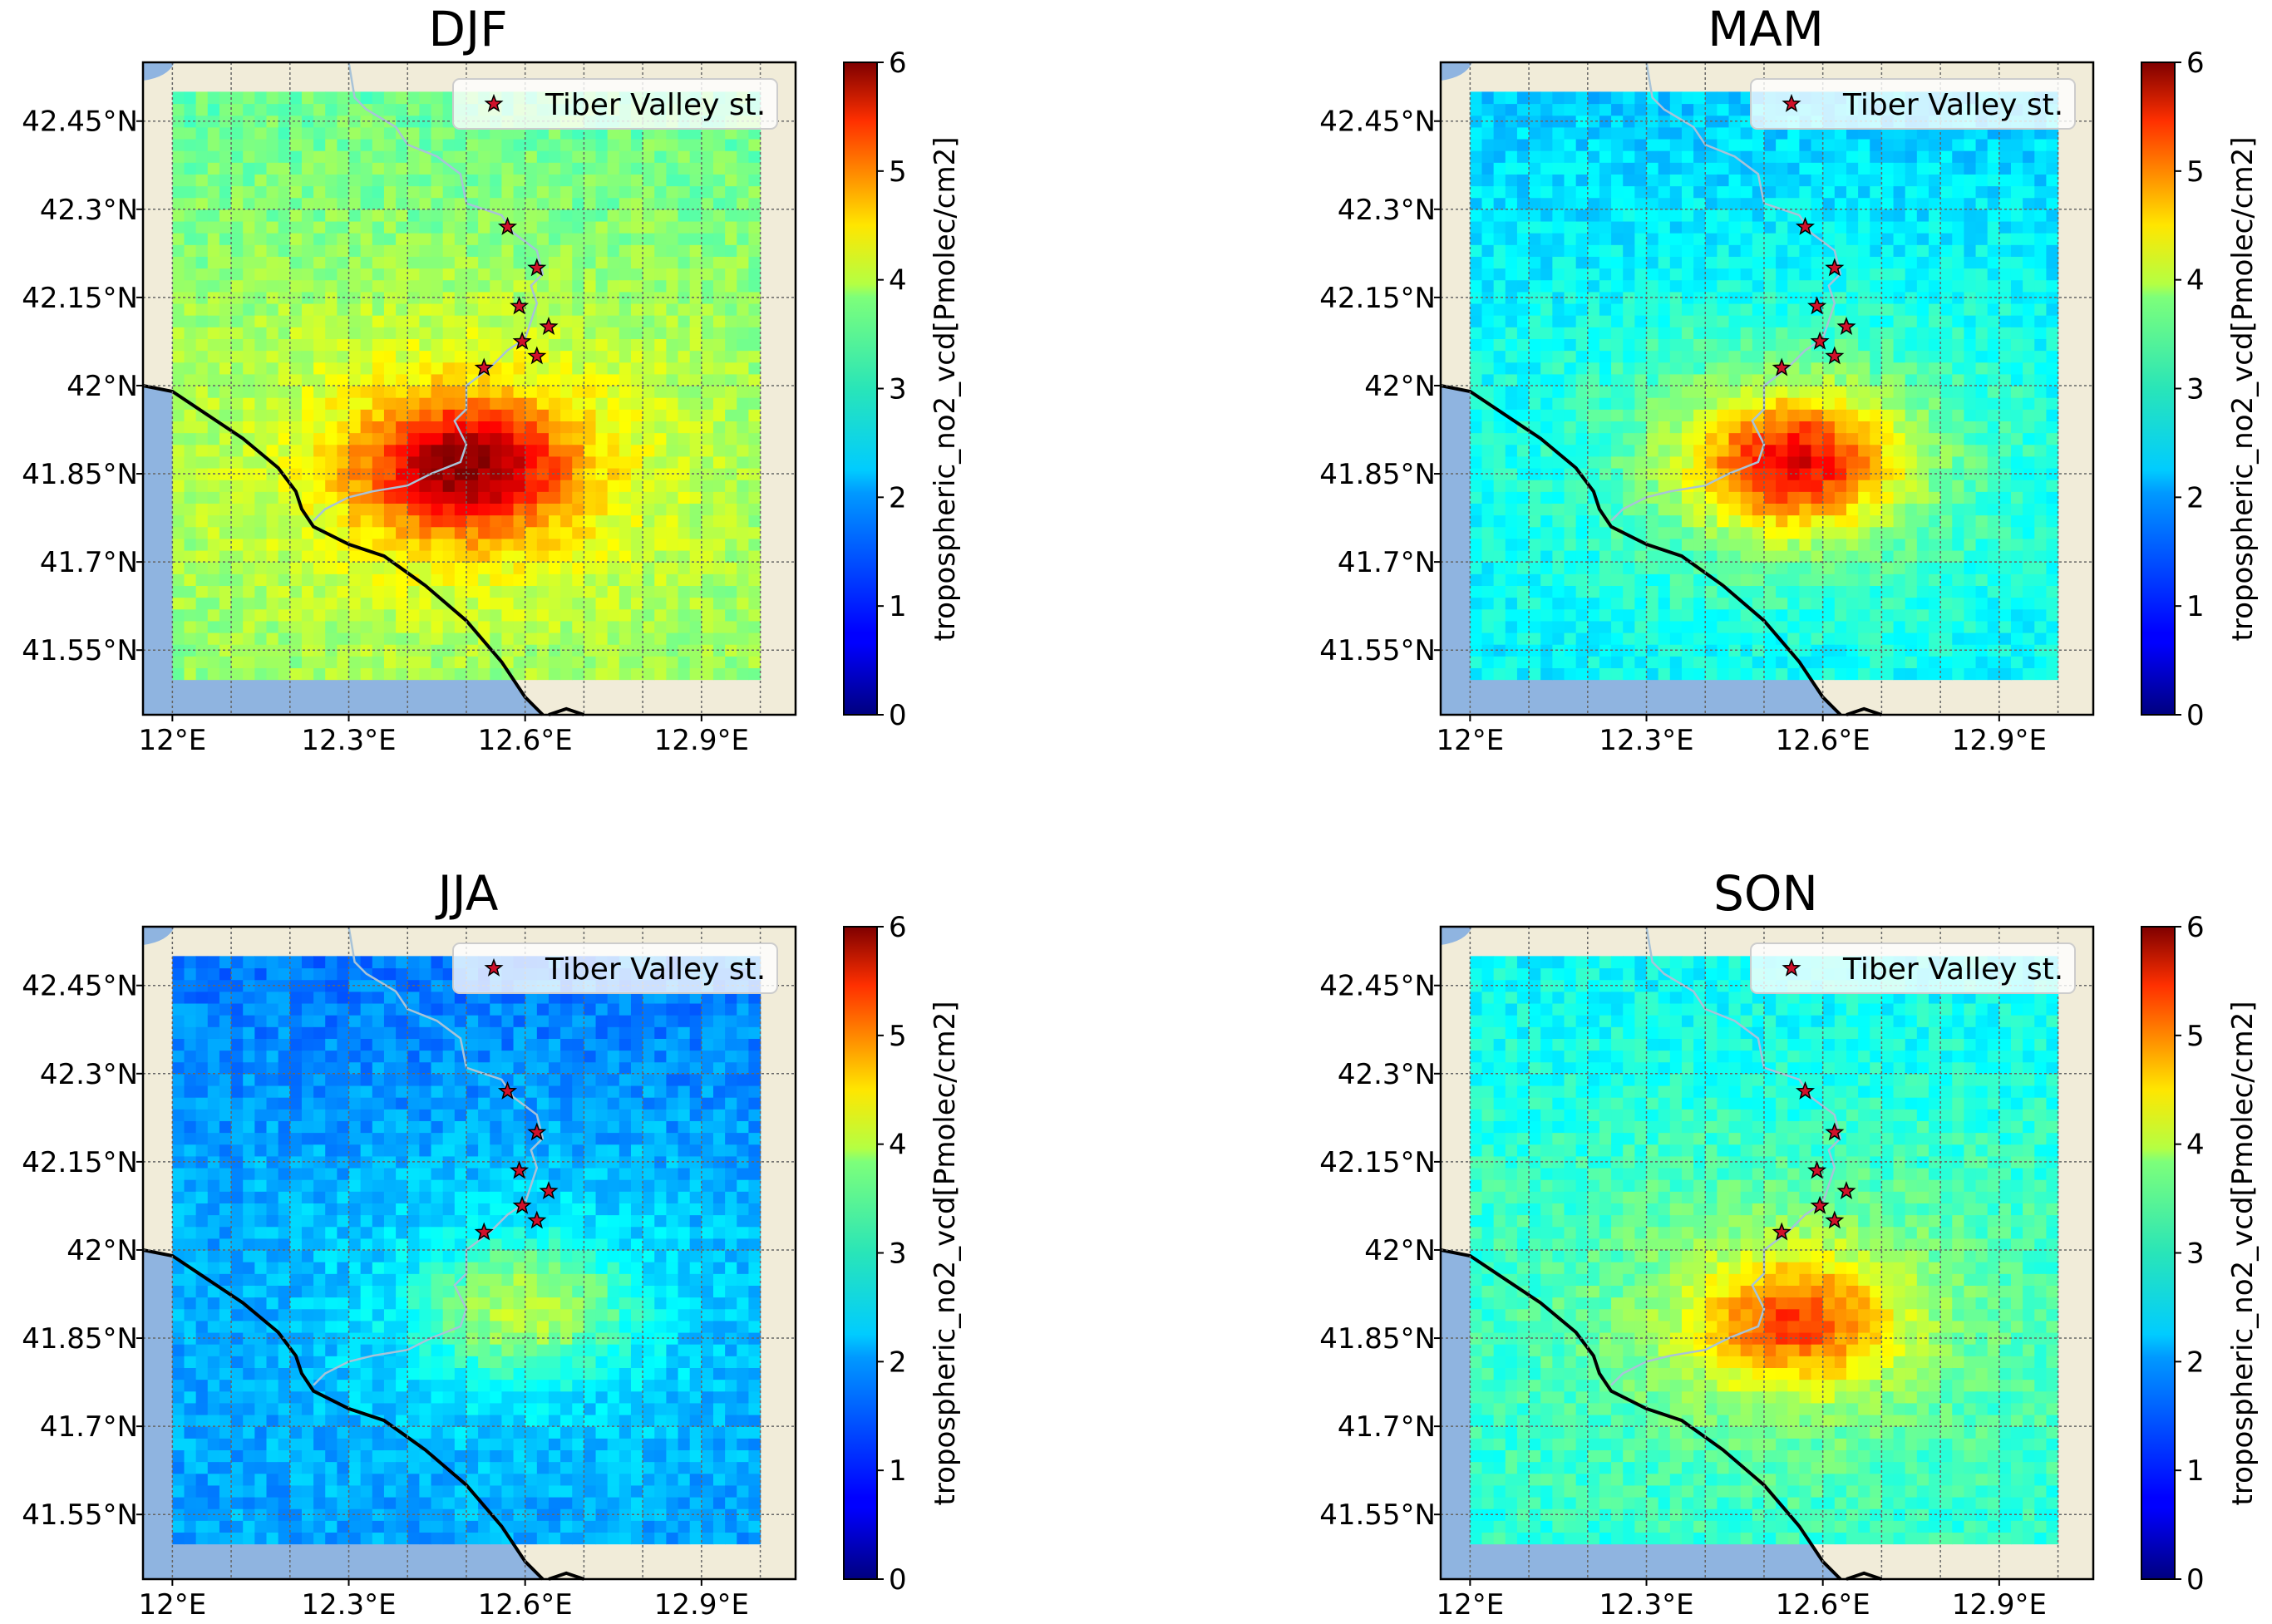 The height and width of the screenshot is (1624, 2272). Describe the element at coordinates (429, 292) in the screenshot. I see `tiber-river` at that location.